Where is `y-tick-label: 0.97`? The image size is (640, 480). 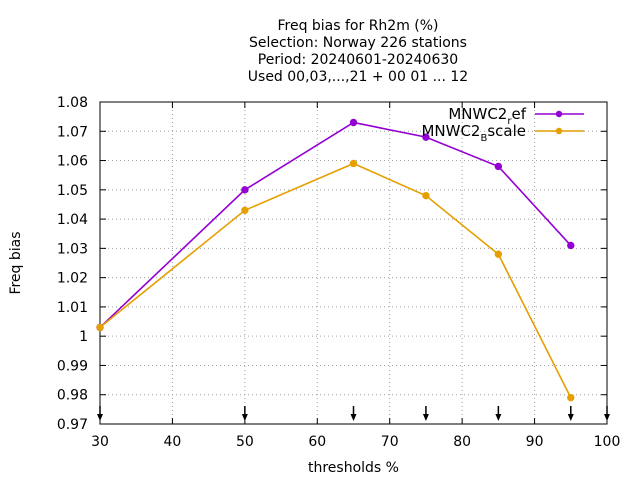
y-tick-label: 0.97 is located at coordinates (72, 425).